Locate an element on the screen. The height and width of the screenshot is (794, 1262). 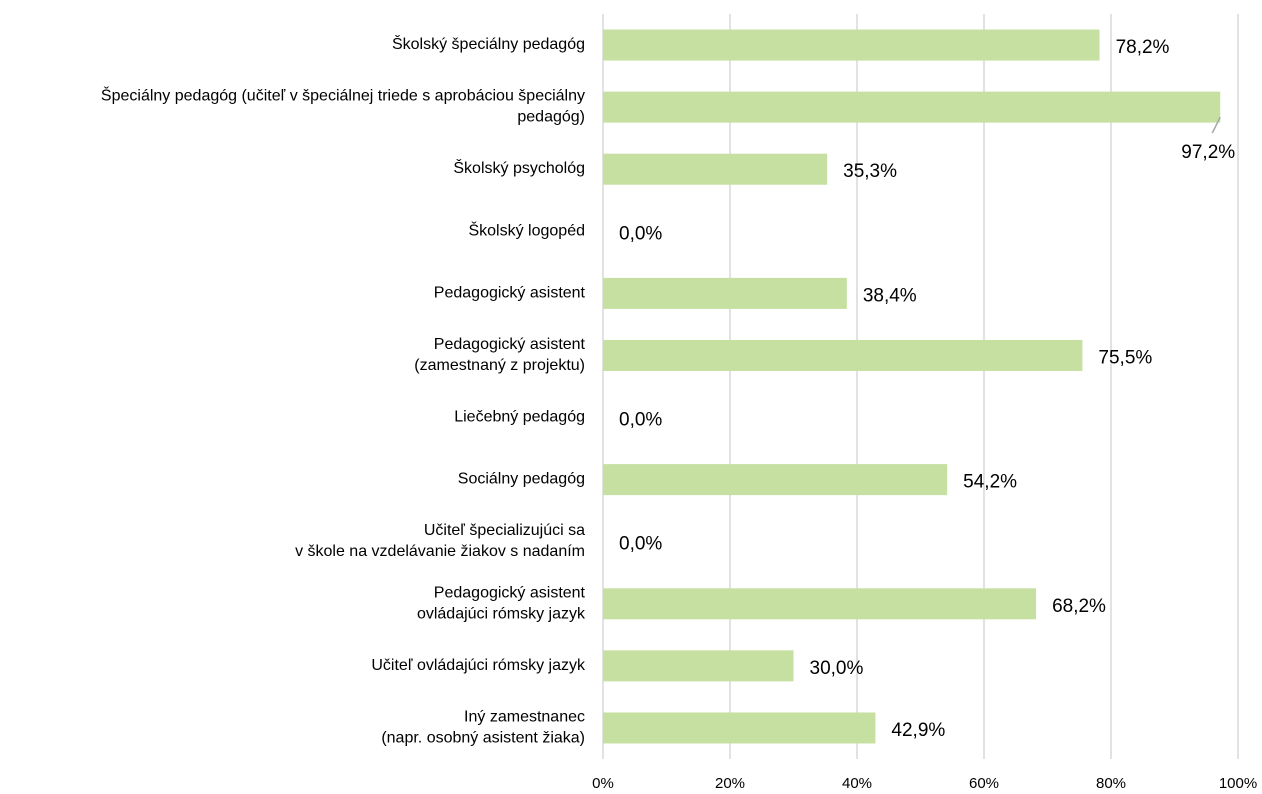
category-line: Školský psychológ is located at coordinates (519, 167).